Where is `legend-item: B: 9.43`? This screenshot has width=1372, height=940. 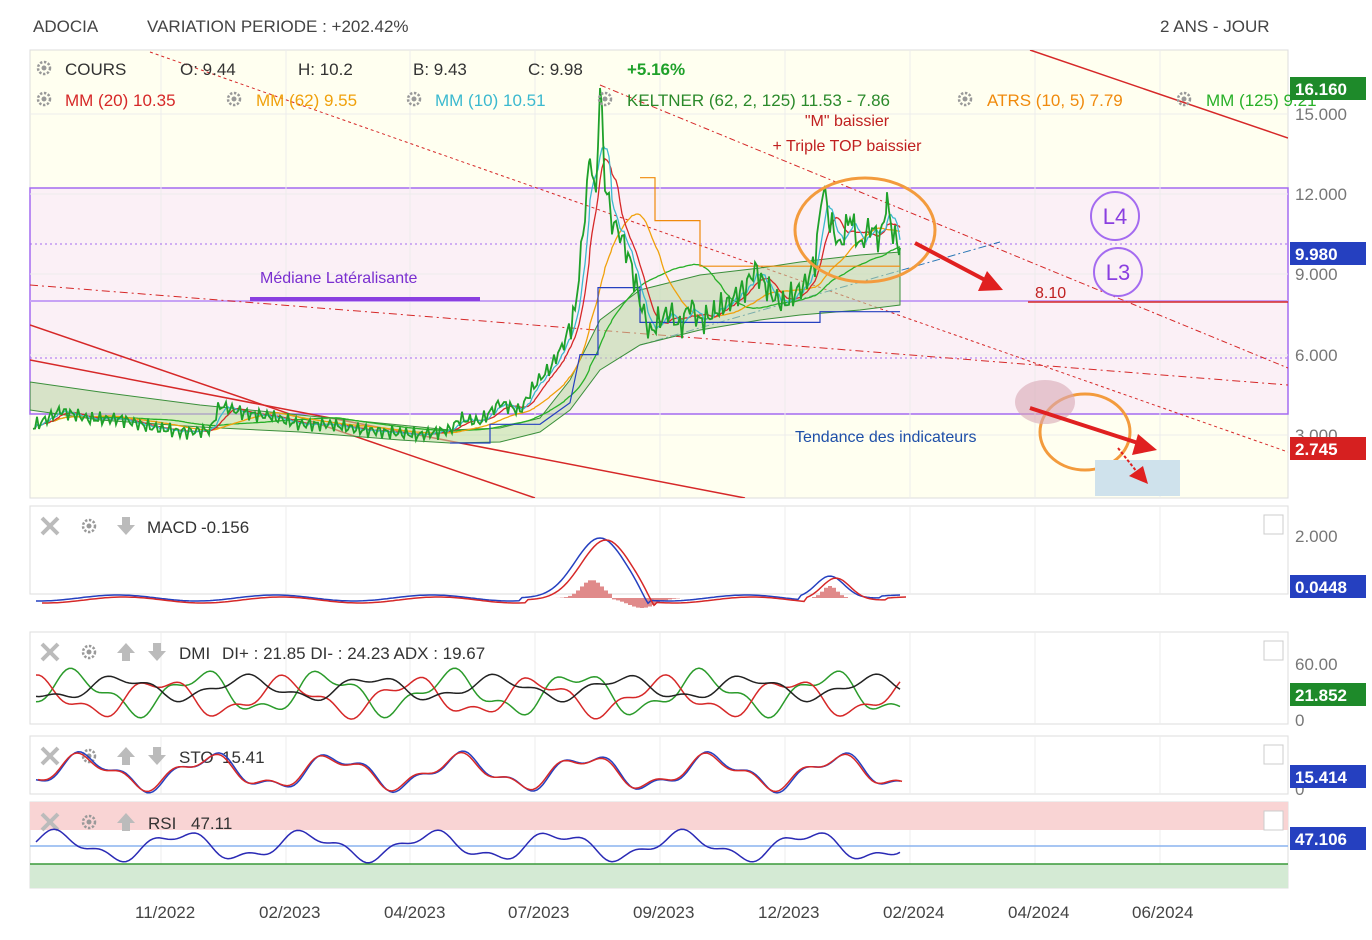 legend-item: B: 9.43 is located at coordinates (440, 69).